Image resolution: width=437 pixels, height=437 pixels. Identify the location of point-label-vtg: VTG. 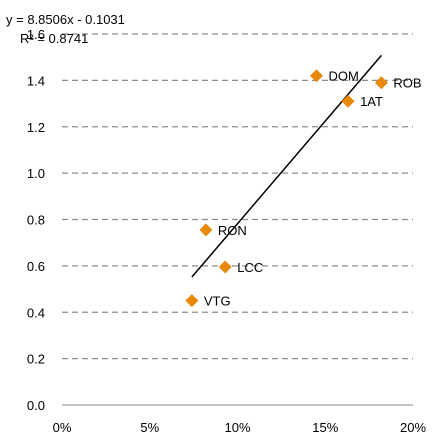
(217, 301).